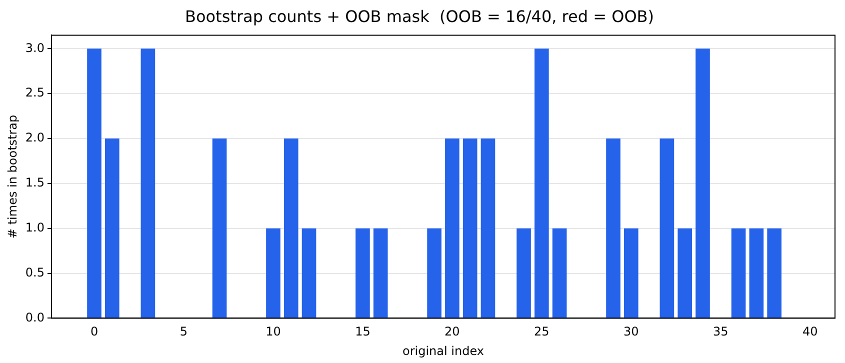 The height and width of the screenshot is (363, 845). Describe the element at coordinates (34, 93) in the screenshot. I see `y-tick-label: 2.5` at that location.